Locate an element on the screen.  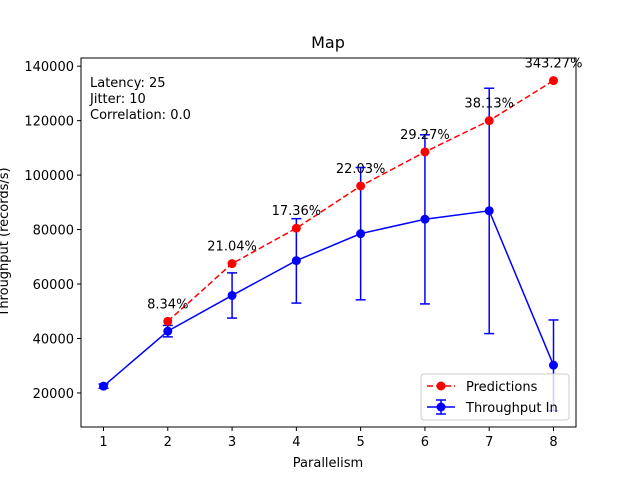
y-tick-label: 140000 is located at coordinates (49, 67).